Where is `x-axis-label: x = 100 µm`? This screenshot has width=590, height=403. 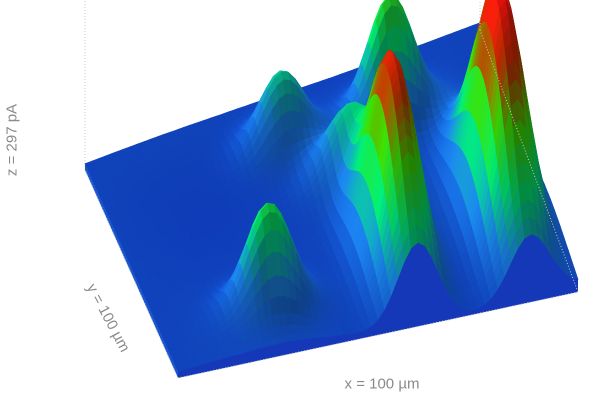
x-axis-label: x = 100 µm is located at coordinates (382, 384).